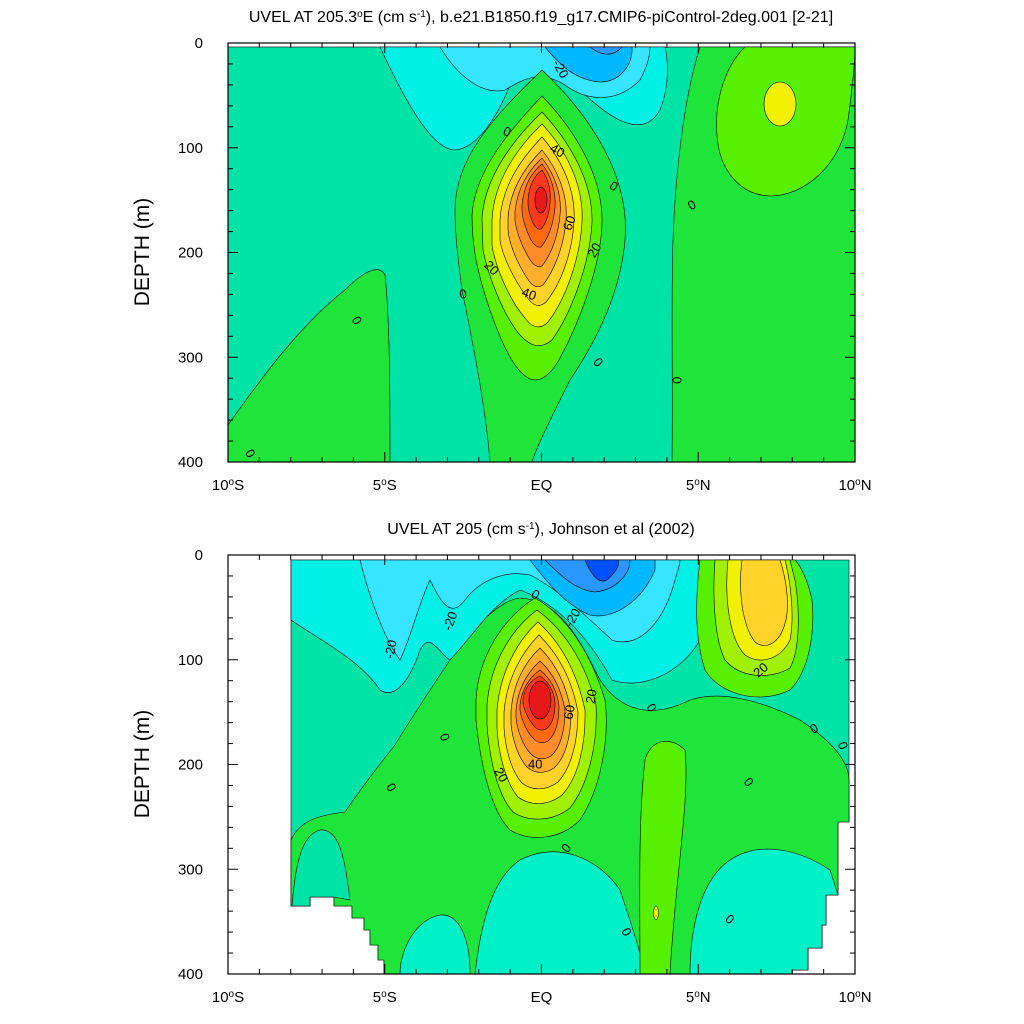  What do you see at coordinates (698, 998) in the screenshot?
I see `observed-x-tick-label: 5oN` at bounding box center [698, 998].